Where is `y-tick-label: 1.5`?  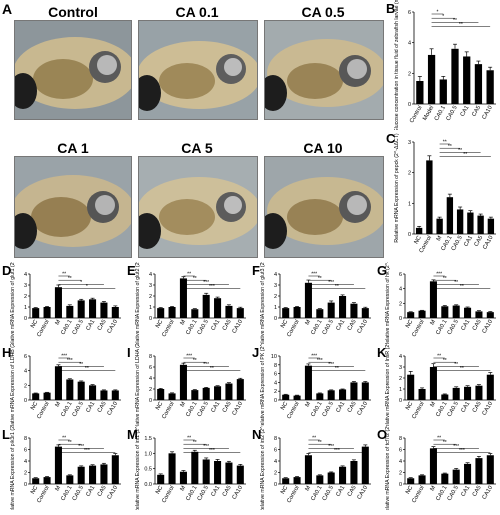
y-tick-label: 1.5 is located at coordinates (148, 439).